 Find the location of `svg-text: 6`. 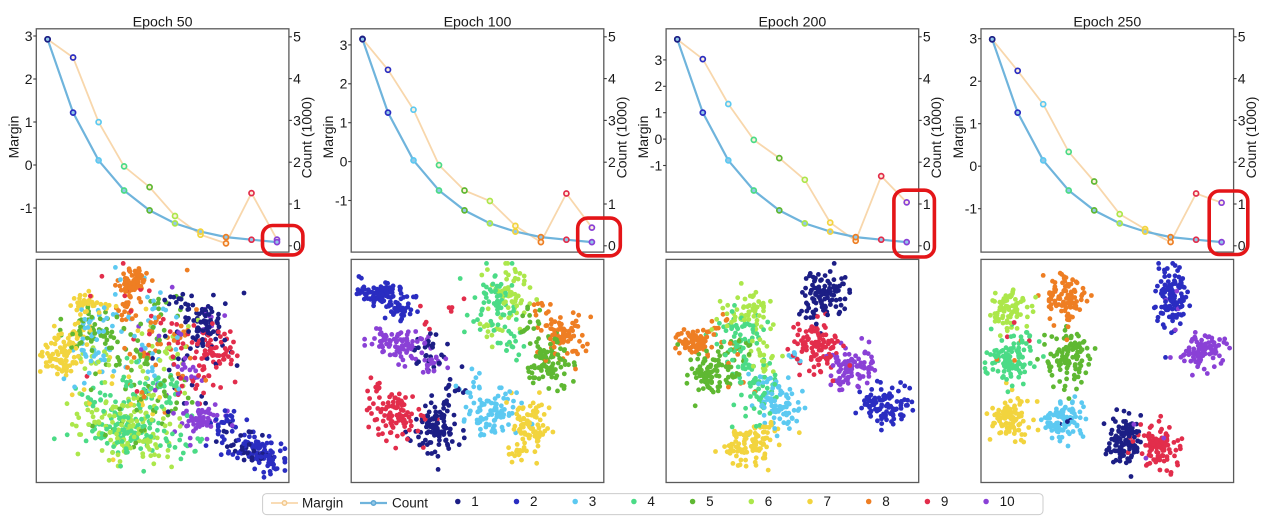

svg-text: 6 is located at coordinates (769, 501).